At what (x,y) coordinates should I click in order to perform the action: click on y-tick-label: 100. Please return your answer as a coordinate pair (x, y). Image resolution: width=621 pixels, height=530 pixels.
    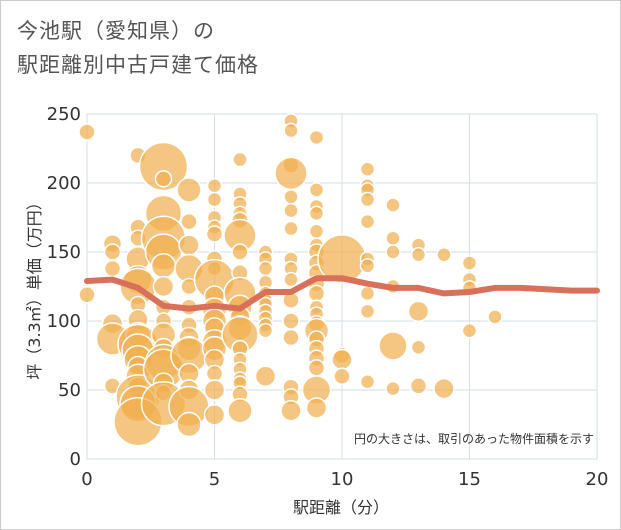
    Looking at the image, I should click on (64, 321).